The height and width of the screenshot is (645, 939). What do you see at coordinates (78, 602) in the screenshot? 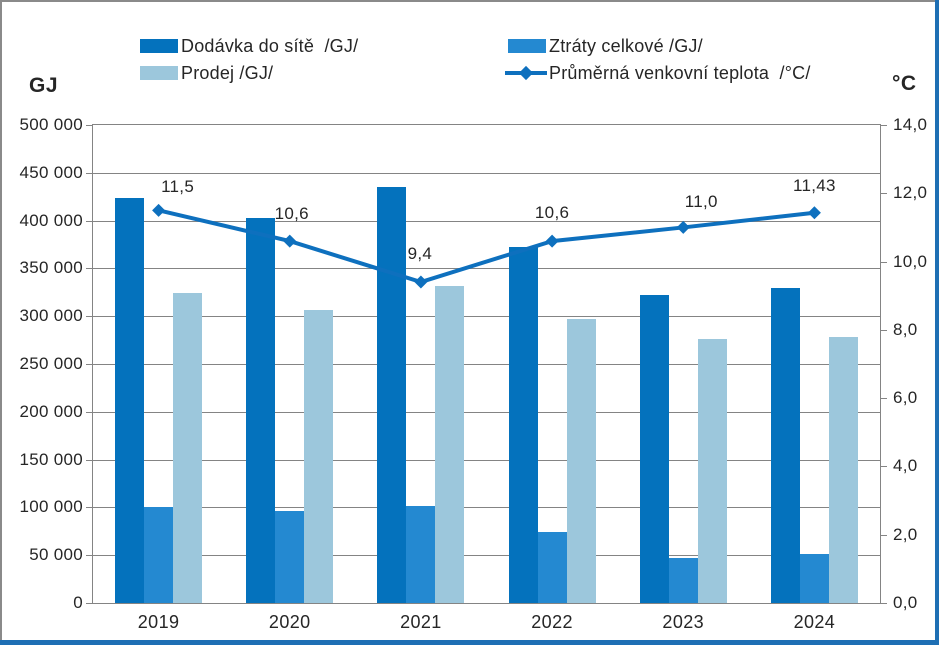
I see `left-axis-tick-label: 0` at bounding box center [78, 602].